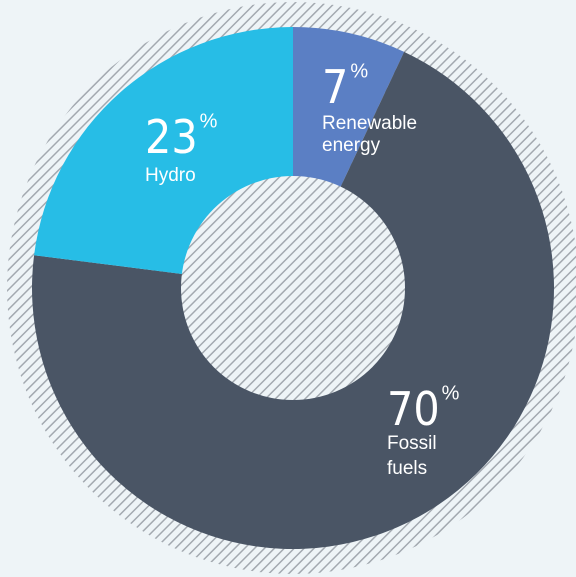  Describe the element at coordinates (351, 145) in the screenshot. I see `slice-name-label: energy` at that location.